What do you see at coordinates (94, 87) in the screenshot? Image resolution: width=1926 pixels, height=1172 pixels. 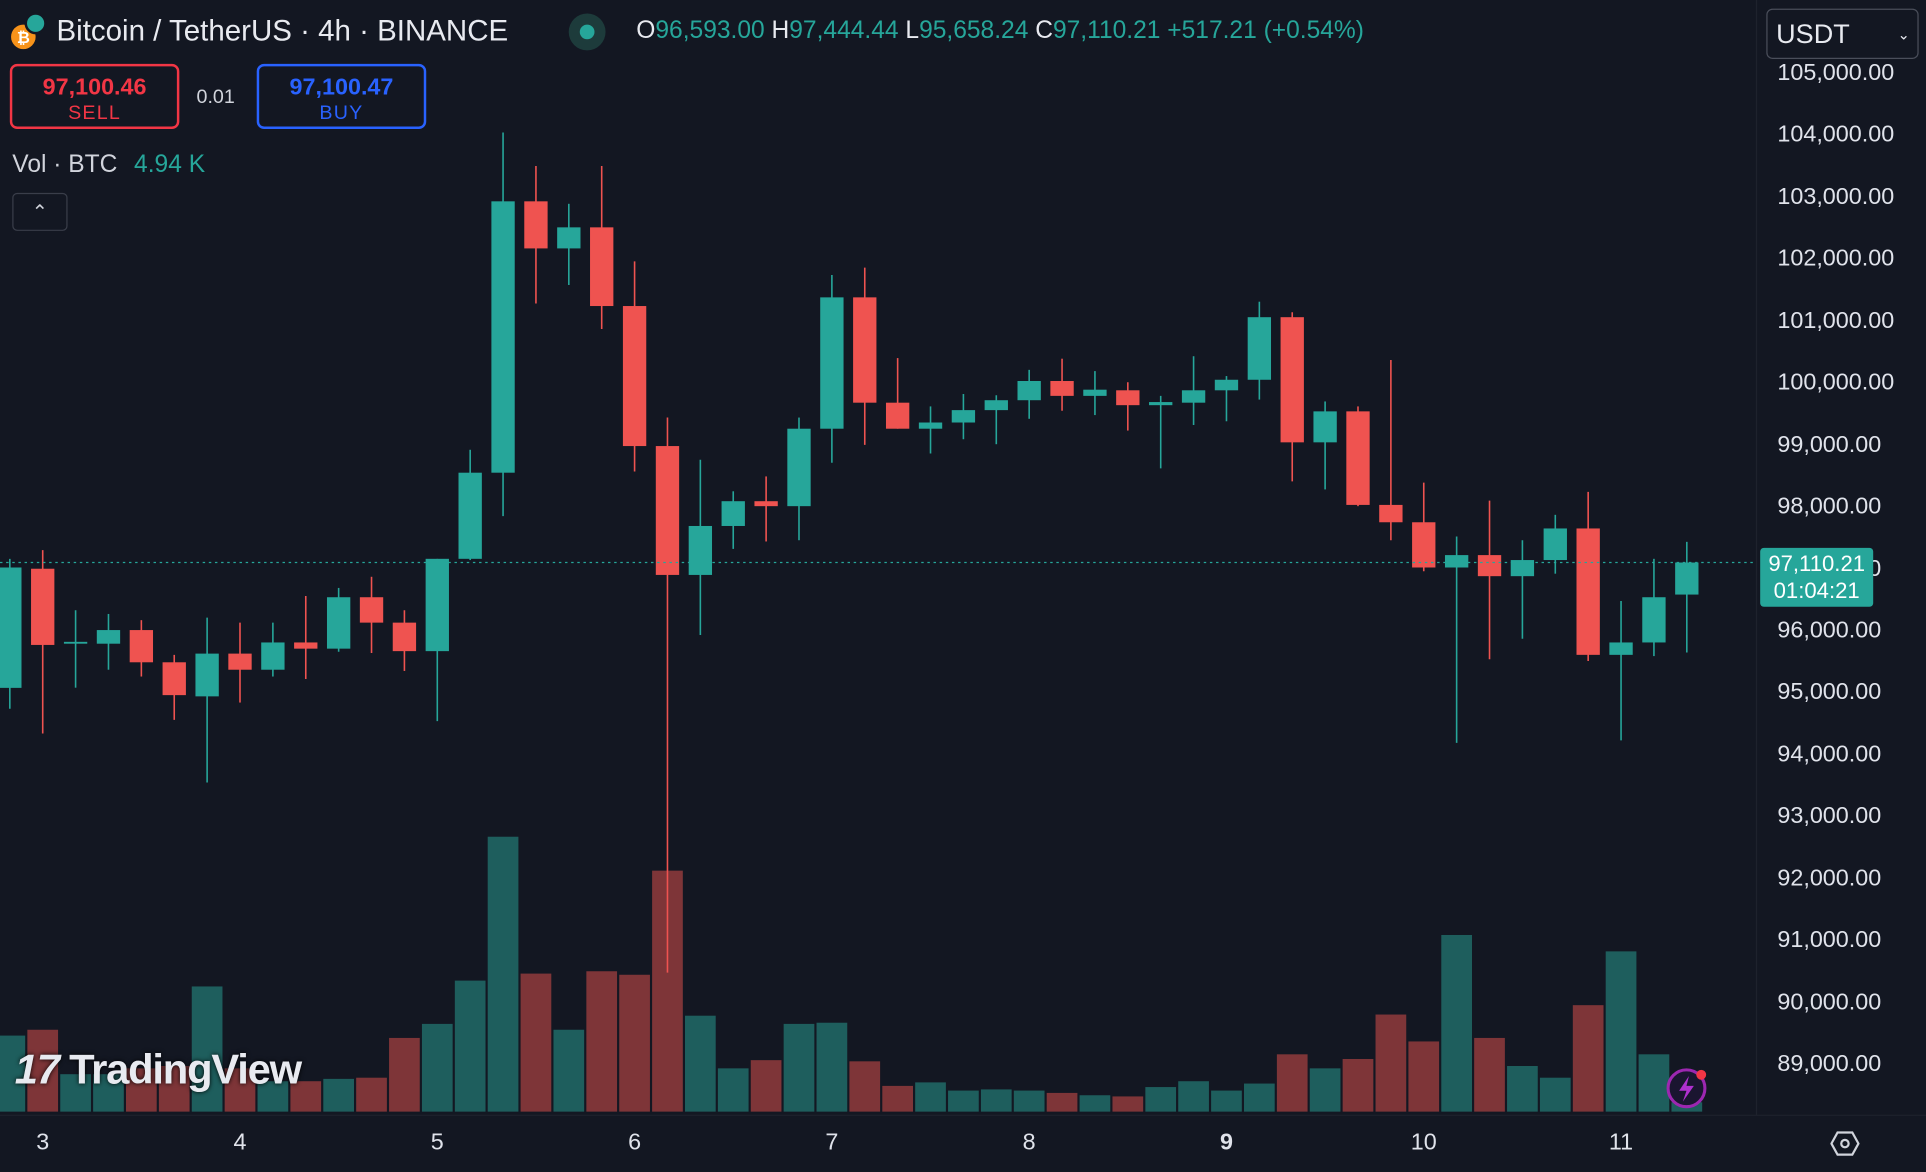 I see `sell-price: 97,100.46` at bounding box center [94, 87].